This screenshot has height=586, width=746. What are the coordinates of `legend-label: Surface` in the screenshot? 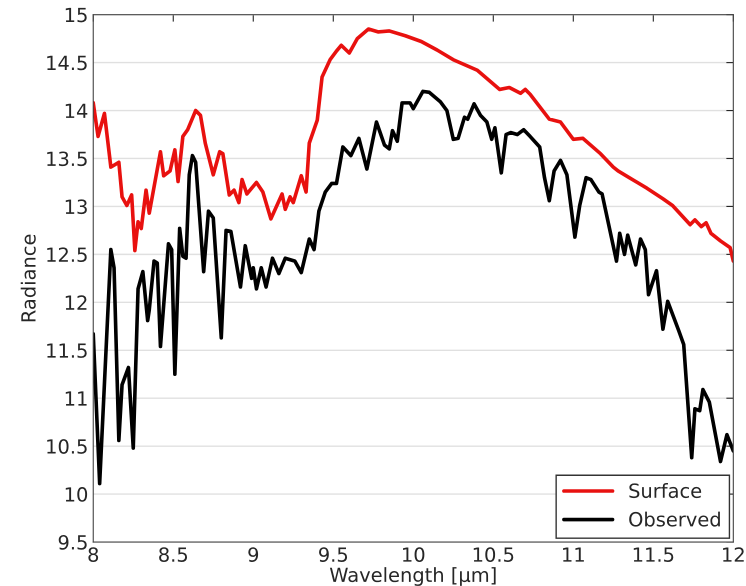 It's located at (665, 490).